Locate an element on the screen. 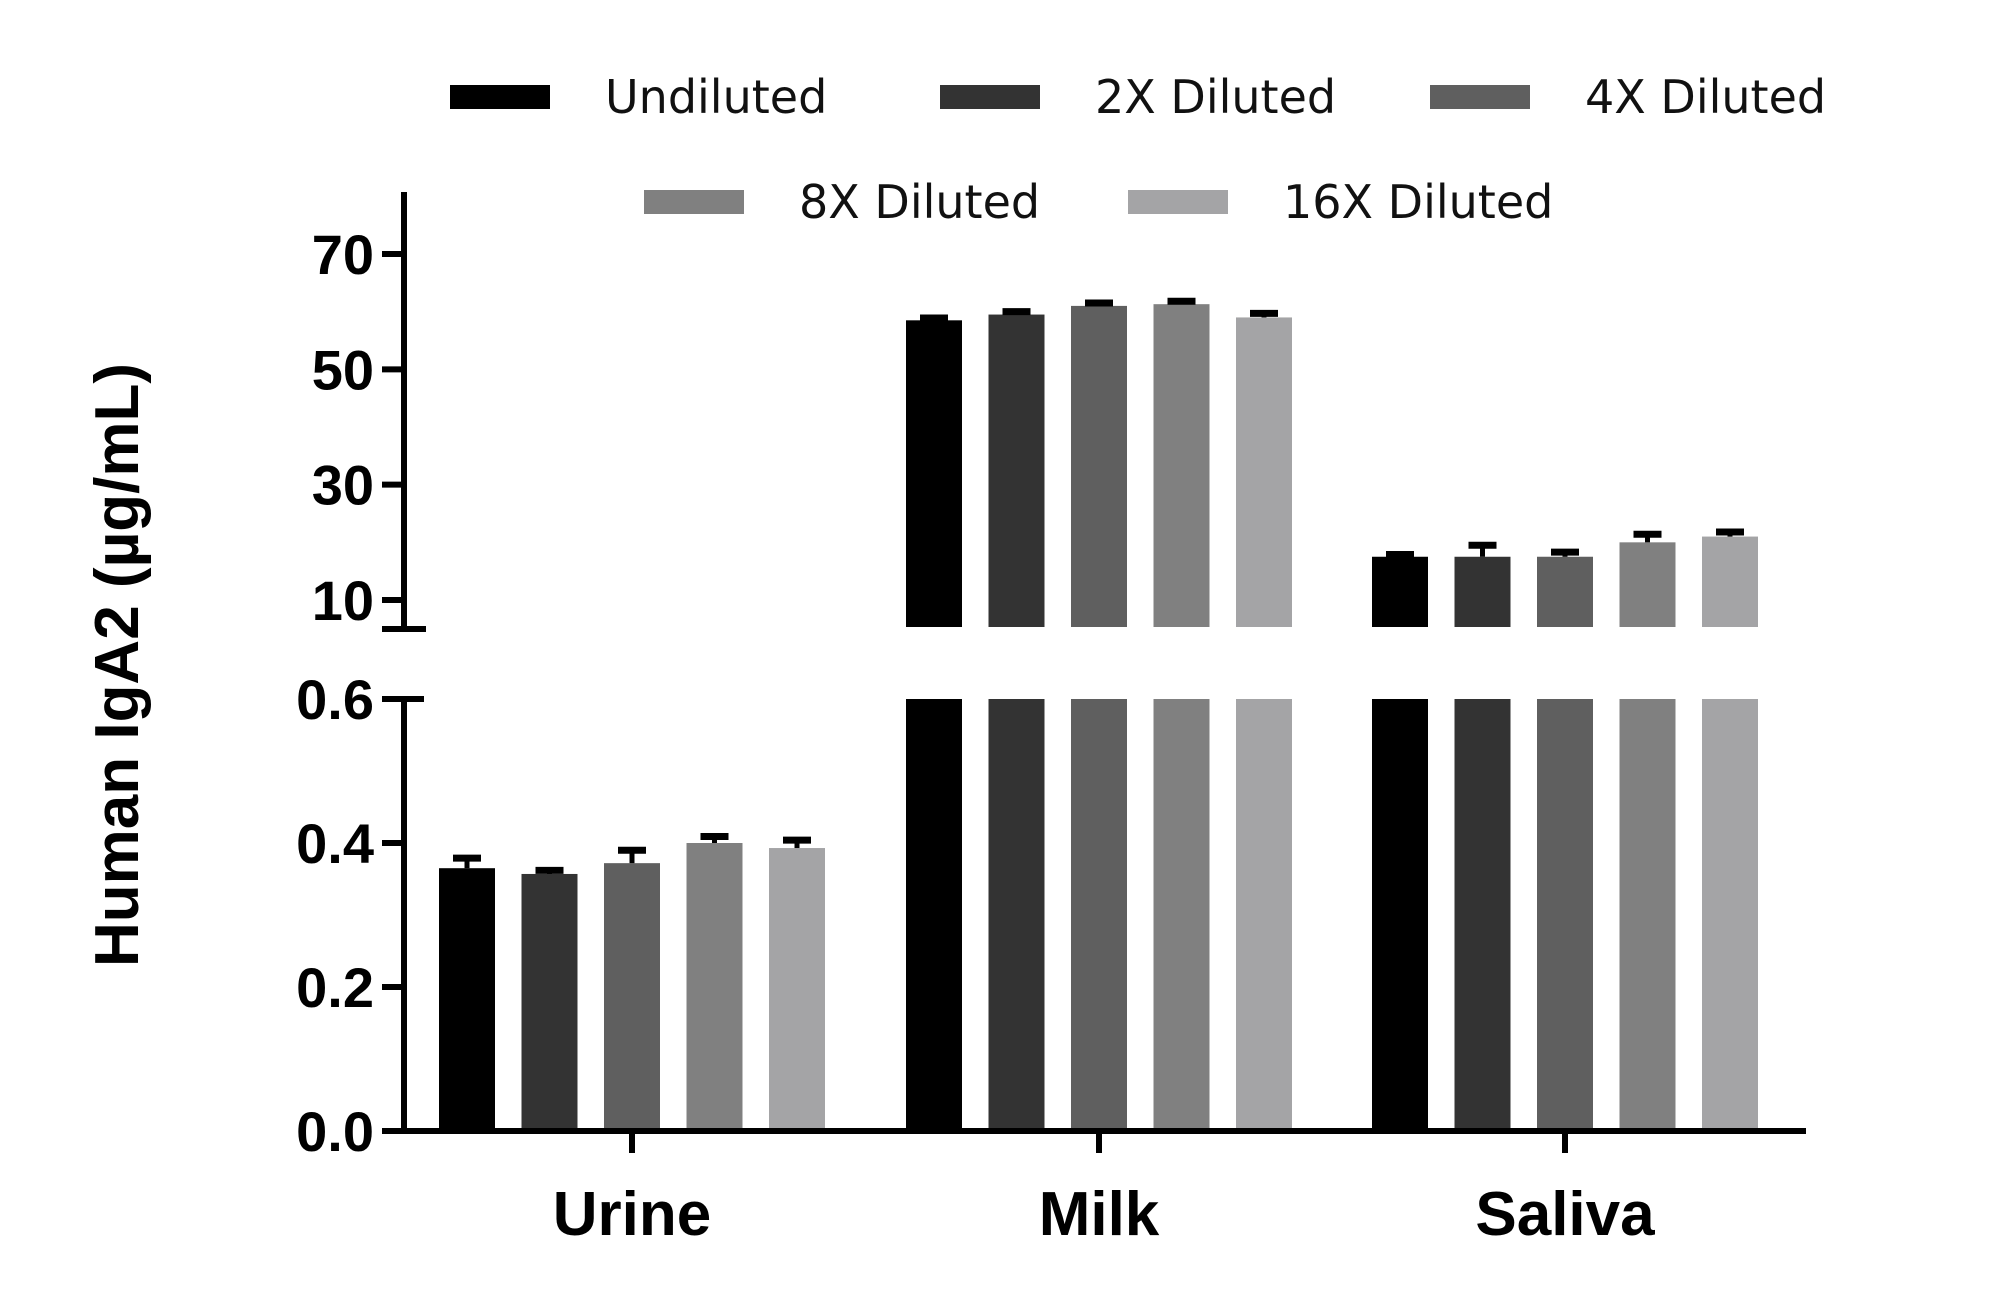  y-tick-label: 50 is located at coordinates (343, 369).